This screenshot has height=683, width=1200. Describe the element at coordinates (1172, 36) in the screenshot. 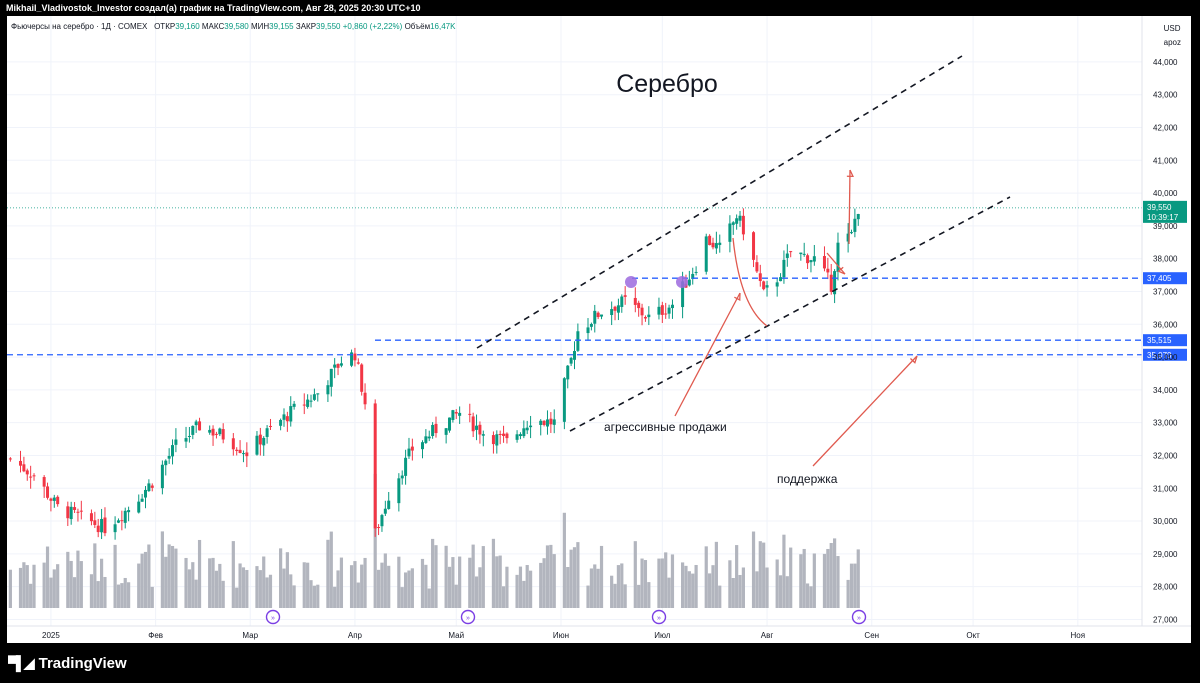

I see `currency-selector: USD apoz` at that location.